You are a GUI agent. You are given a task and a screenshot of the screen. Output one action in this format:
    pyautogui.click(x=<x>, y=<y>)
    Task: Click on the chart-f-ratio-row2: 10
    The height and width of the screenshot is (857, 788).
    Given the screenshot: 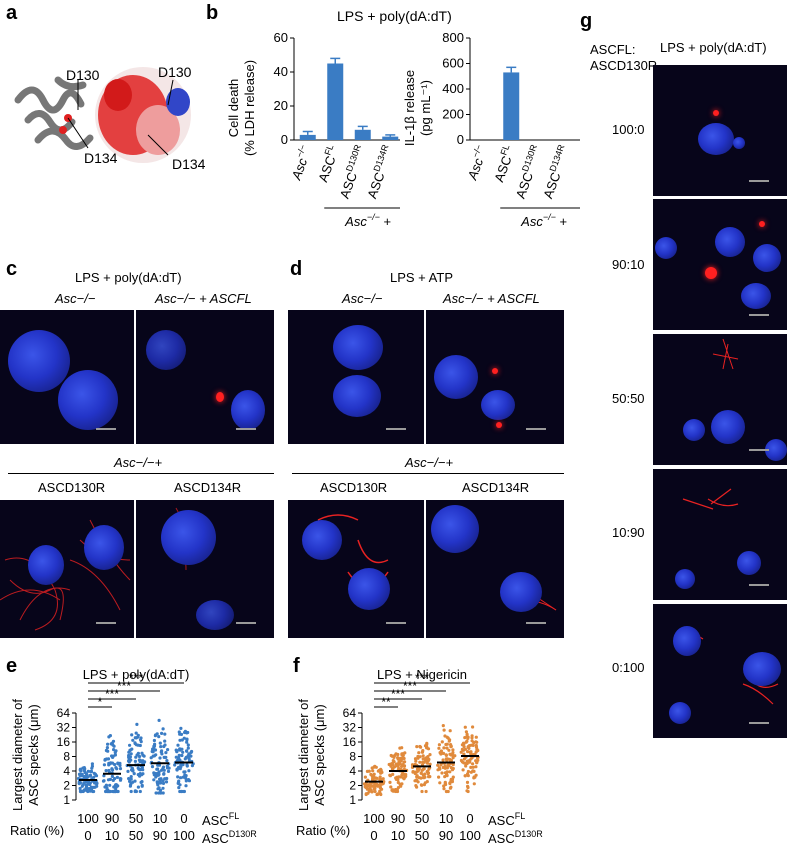 What is the action you would take?
    pyautogui.click(x=398, y=835)
    